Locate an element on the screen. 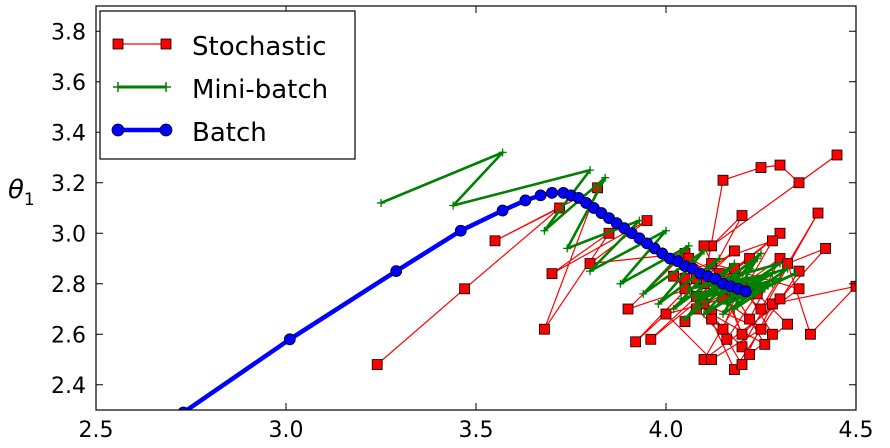 This screenshot has width=890, height=448. legend-entry-stochastic: Stochastic is located at coordinates (219, 47).